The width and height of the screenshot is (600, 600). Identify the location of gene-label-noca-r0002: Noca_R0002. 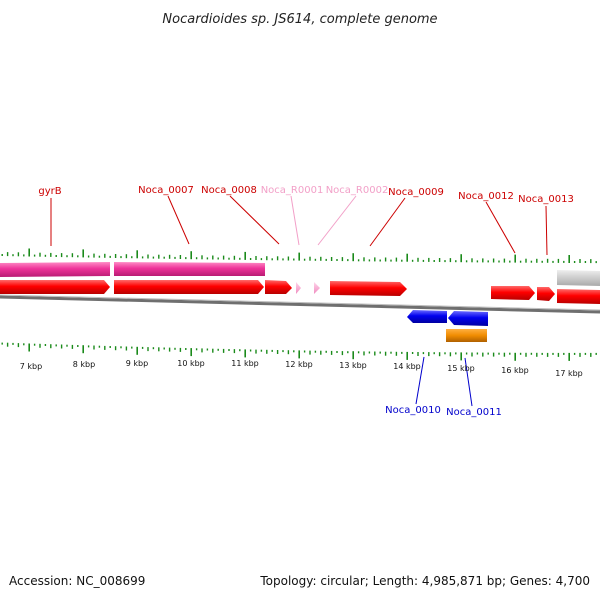
(357, 190).